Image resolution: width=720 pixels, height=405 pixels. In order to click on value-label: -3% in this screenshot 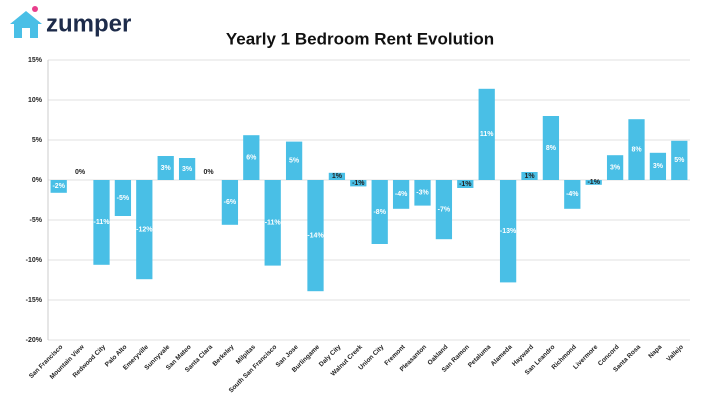, I will do `click(422, 193)`.